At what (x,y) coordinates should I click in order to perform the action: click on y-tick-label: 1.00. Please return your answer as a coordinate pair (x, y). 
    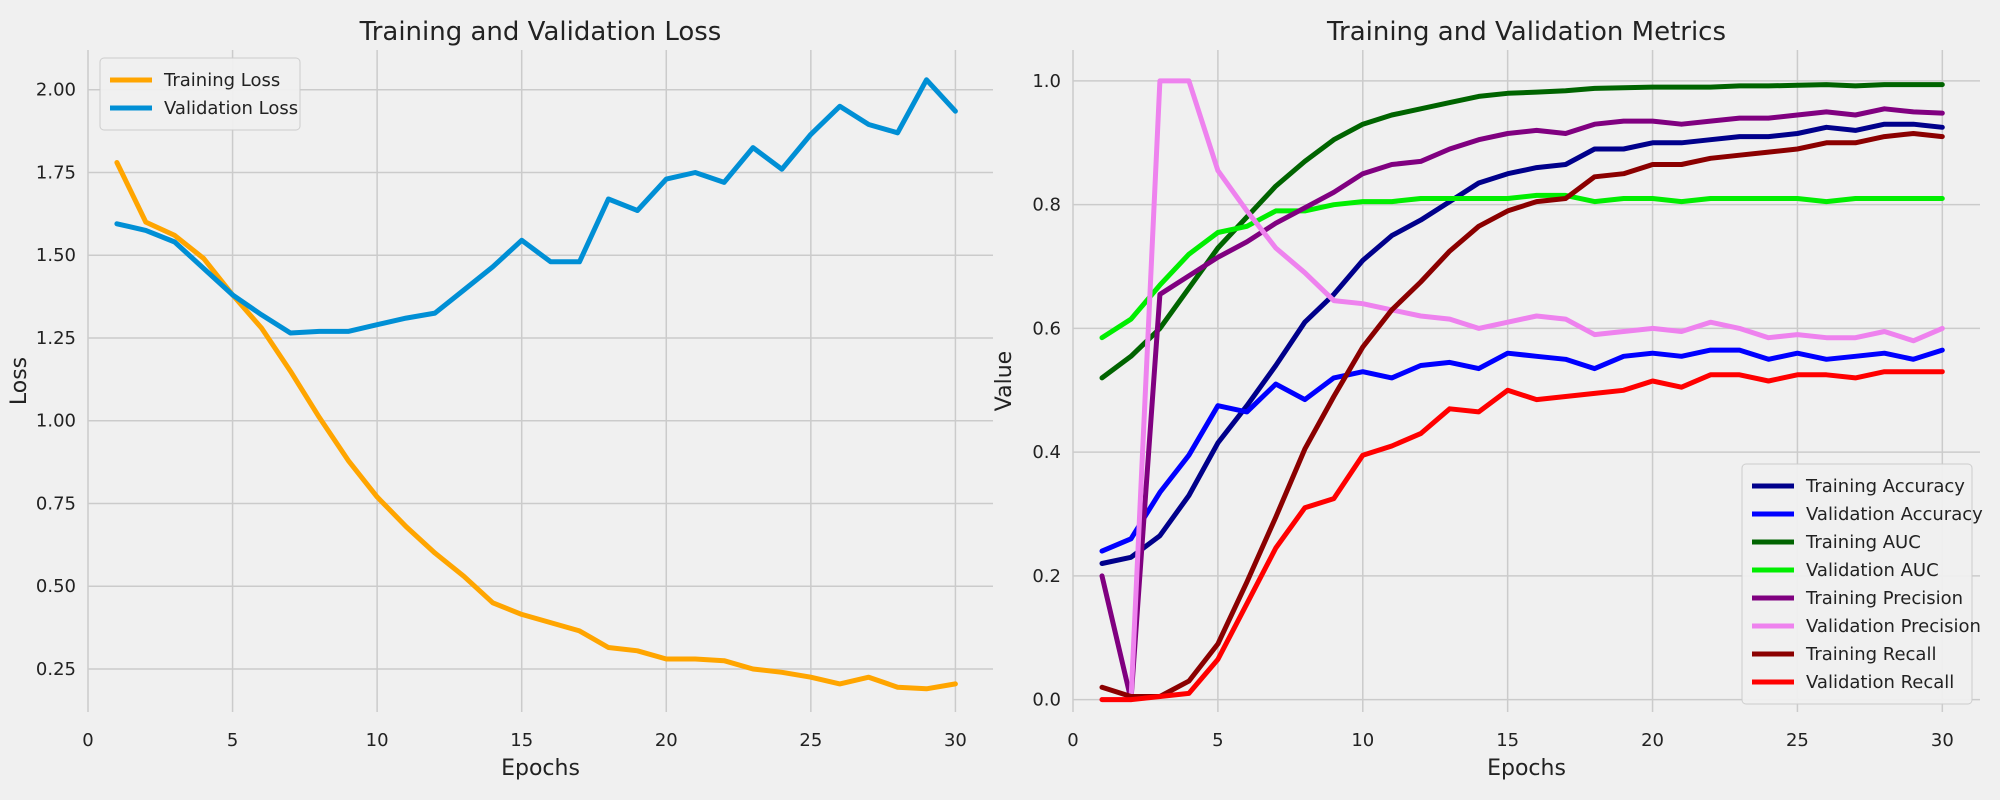
    Looking at the image, I should click on (56, 421).